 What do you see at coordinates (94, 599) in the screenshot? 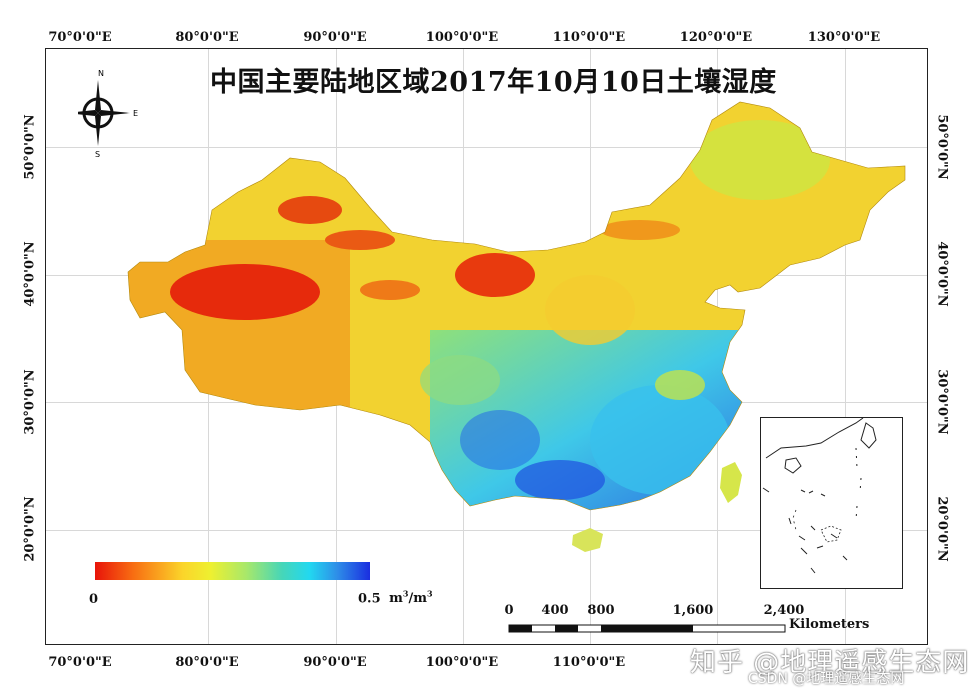
I see `legend-min-label: 0` at bounding box center [94, 599].